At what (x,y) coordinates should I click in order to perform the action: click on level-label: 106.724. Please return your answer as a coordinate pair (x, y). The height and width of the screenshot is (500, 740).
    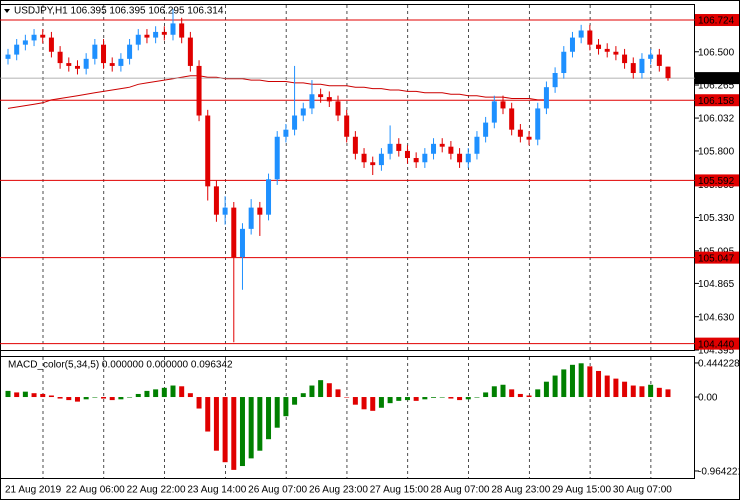
    Looking at the image, I should click on (716, 21).